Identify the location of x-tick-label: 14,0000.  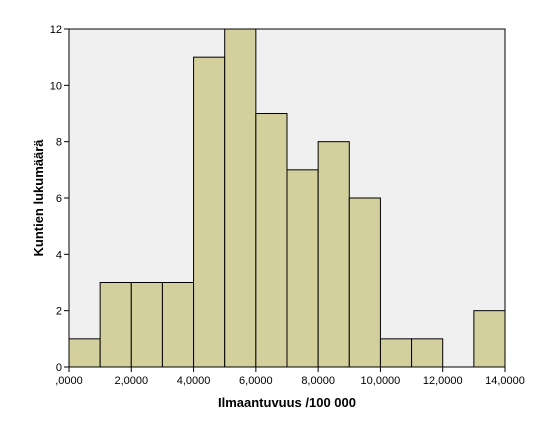
(505, 381).